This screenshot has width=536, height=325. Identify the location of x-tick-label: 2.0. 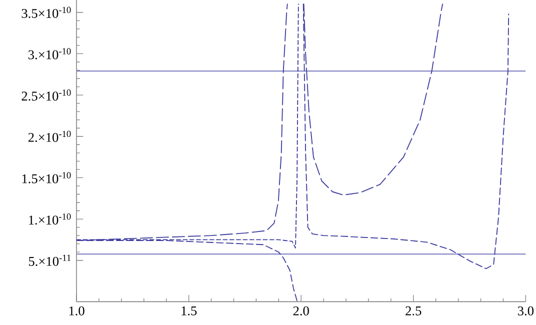
(301, 311).